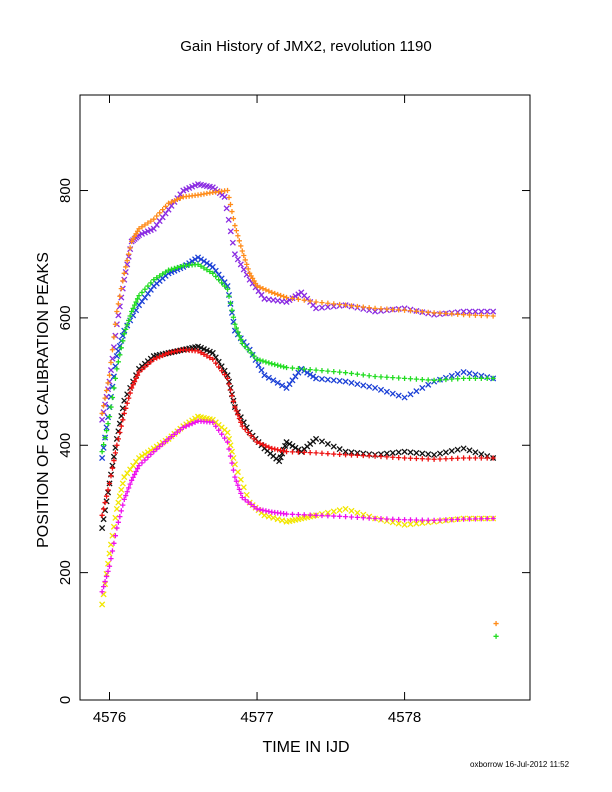 This screenshot has width=612, height=792. What do you see at coordinates (306, 46) in the screenshot?
I see `chart-title: Gain History of JMX2, revolution 1190` at bounding box center [306, 46].